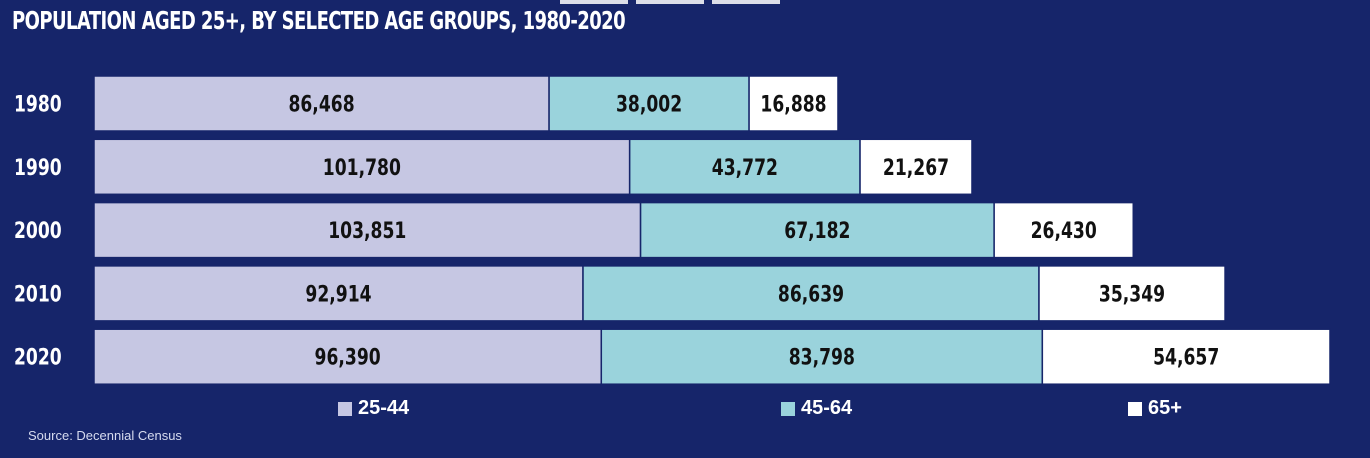  I want to click on value-label-25-44-1980: 86,468, so click(321, 104).